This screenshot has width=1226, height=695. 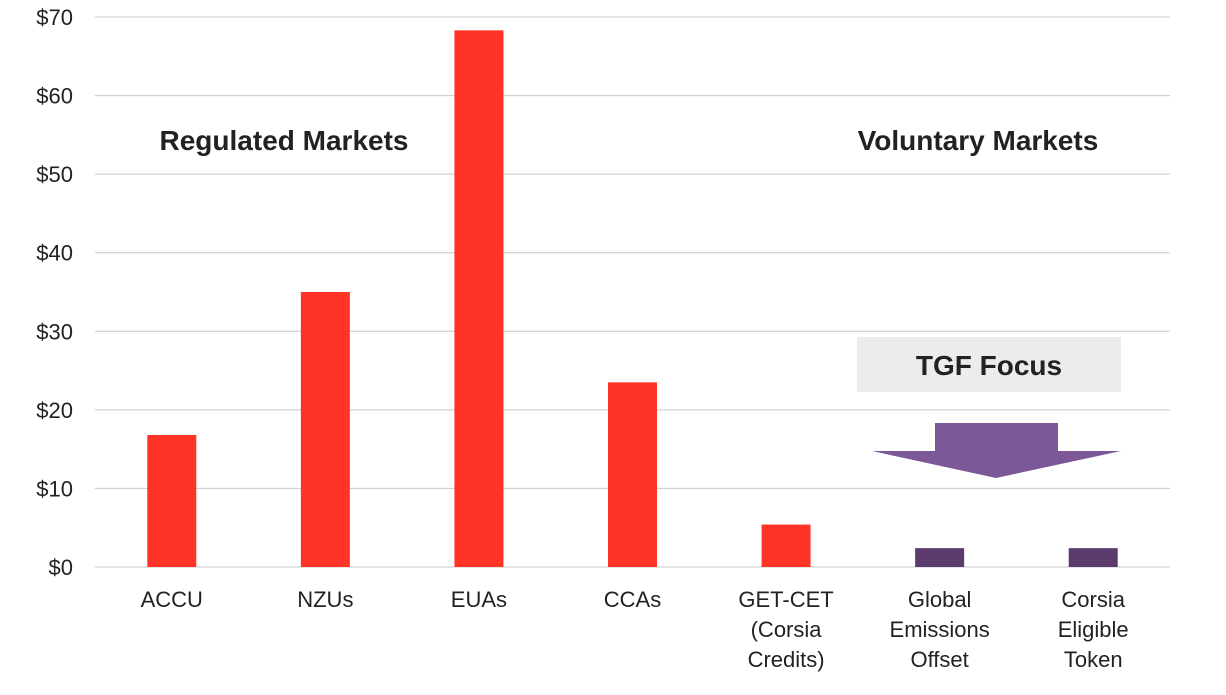 I want to click on down-arrow-icon, so click(x=996, y=450).